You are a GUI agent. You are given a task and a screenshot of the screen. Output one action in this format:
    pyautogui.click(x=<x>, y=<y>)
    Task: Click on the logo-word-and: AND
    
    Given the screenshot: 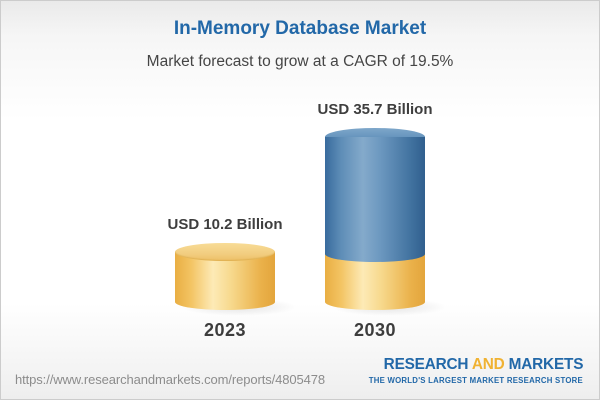 What is the action you would take?
    pyautogui.click(x=488, y=364)
    